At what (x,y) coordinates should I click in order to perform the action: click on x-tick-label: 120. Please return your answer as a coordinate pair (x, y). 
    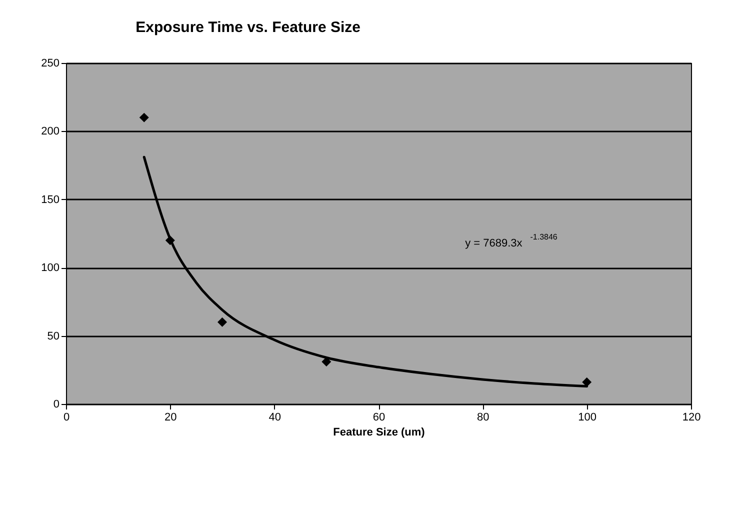
    Looking at the image, I should click on (691, 418).